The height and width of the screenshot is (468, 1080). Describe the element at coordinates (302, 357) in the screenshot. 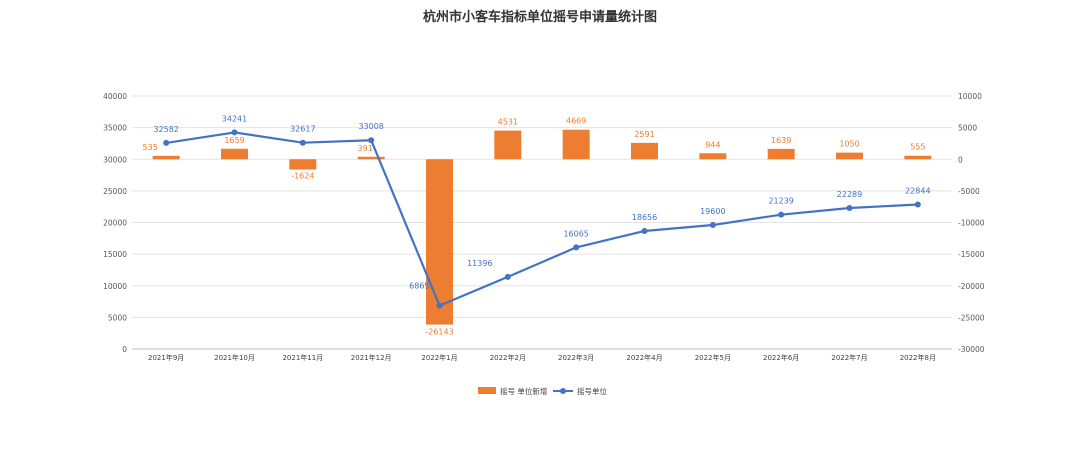

I see `x-tick-label: 2021年11月` at that location.